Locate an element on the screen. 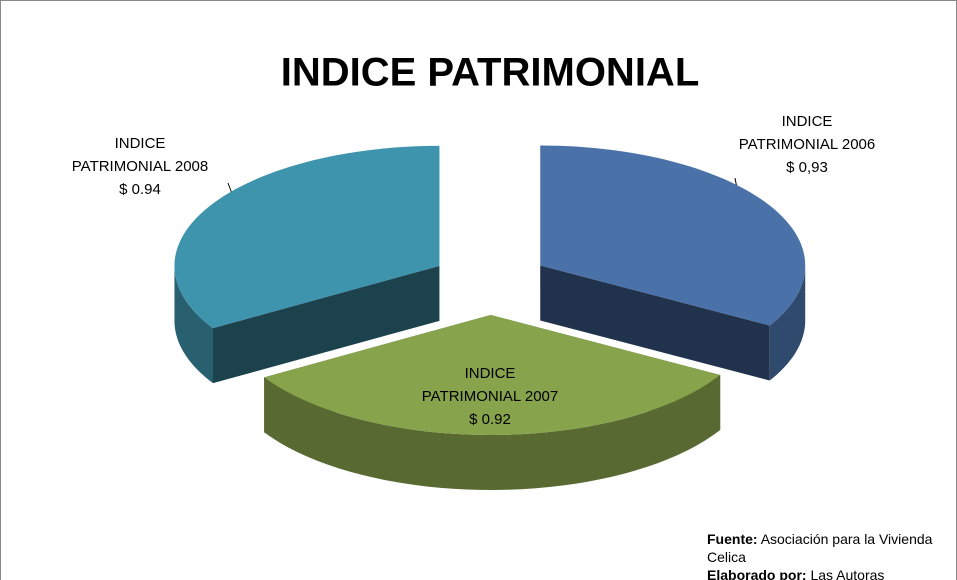 The height and width of the screenshot is (580, 957). note-text: Las Autoras is located at coordinates (847, 573).